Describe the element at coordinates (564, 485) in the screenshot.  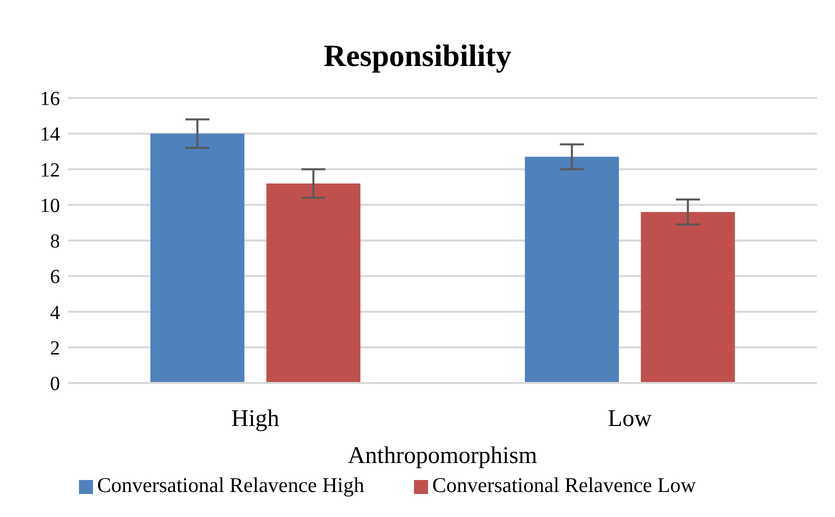
I see `legend-label: Conversational Relavence Low` at that location.